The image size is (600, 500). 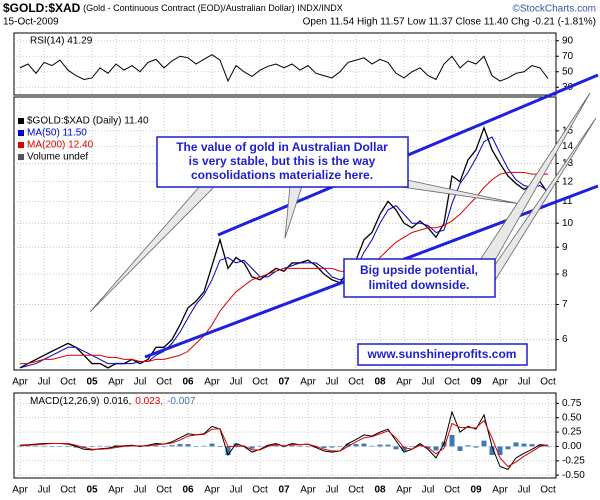 What do you see at coordinates (565, 247) in the screenshot?
I see `y-tick-label: 9` at bounding box center [565, 247].